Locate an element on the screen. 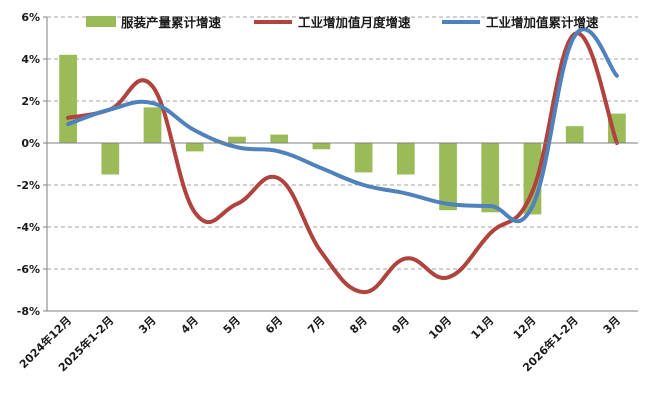  y-tick-label: 0% is located at coordinates (30, 143).